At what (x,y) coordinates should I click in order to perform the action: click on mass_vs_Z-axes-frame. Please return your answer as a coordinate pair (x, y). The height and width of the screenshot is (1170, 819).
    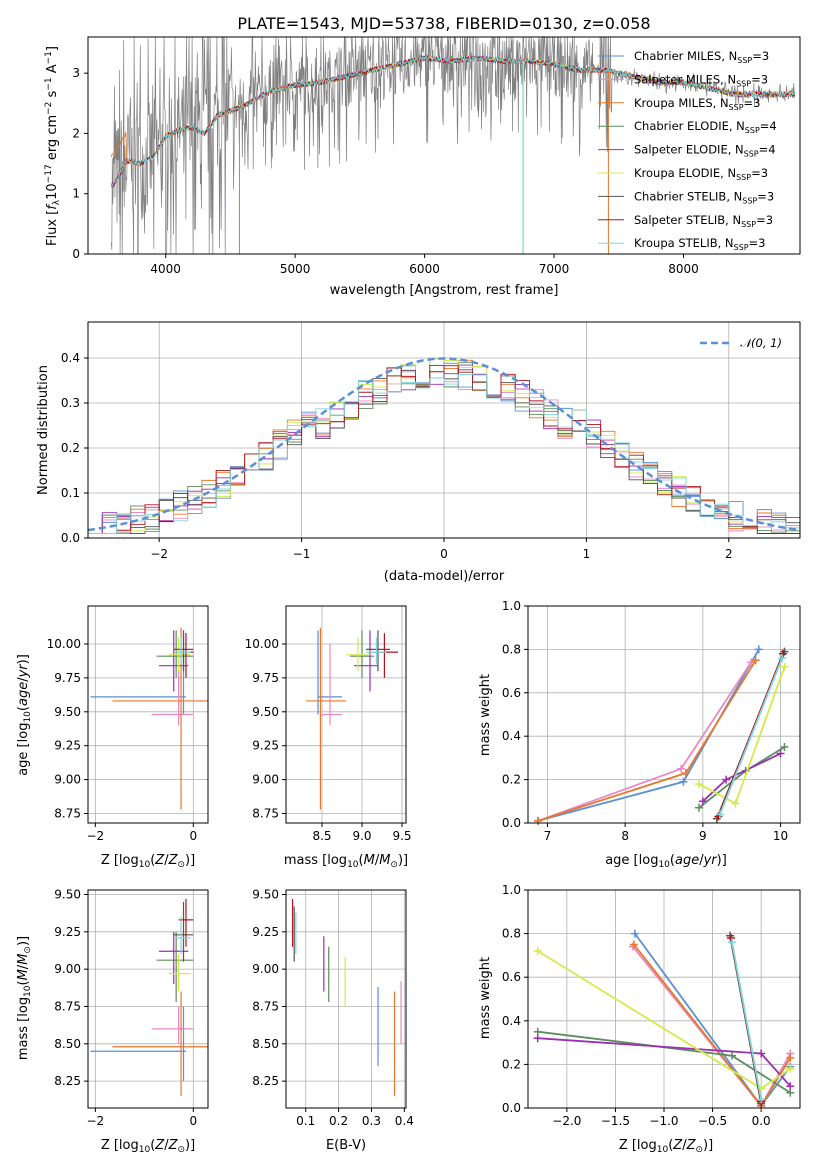
    Looking at the image, I should click on (148, 999).